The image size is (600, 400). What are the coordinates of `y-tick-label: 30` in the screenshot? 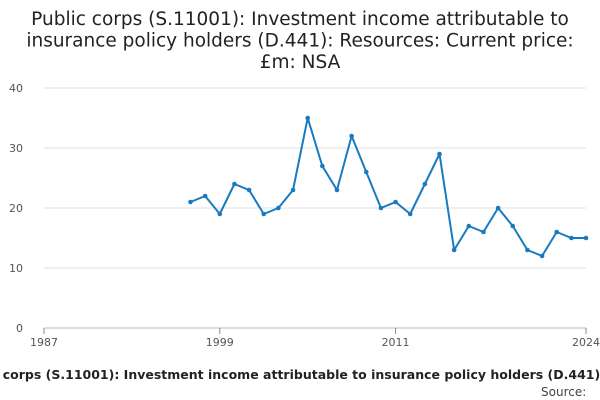 It's located at (16, 148).